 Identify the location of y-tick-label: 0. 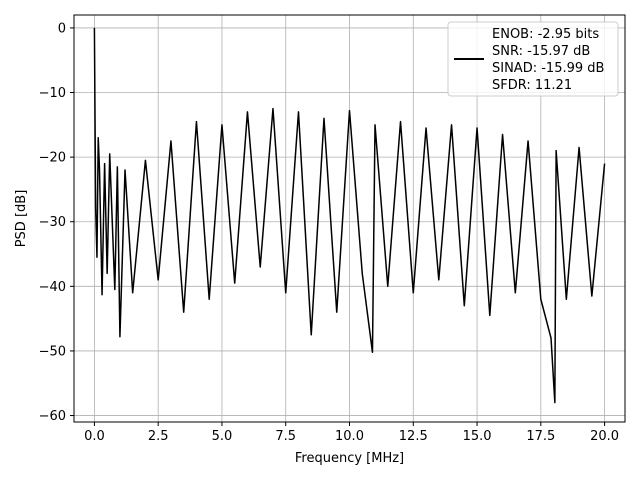
(62, 28).